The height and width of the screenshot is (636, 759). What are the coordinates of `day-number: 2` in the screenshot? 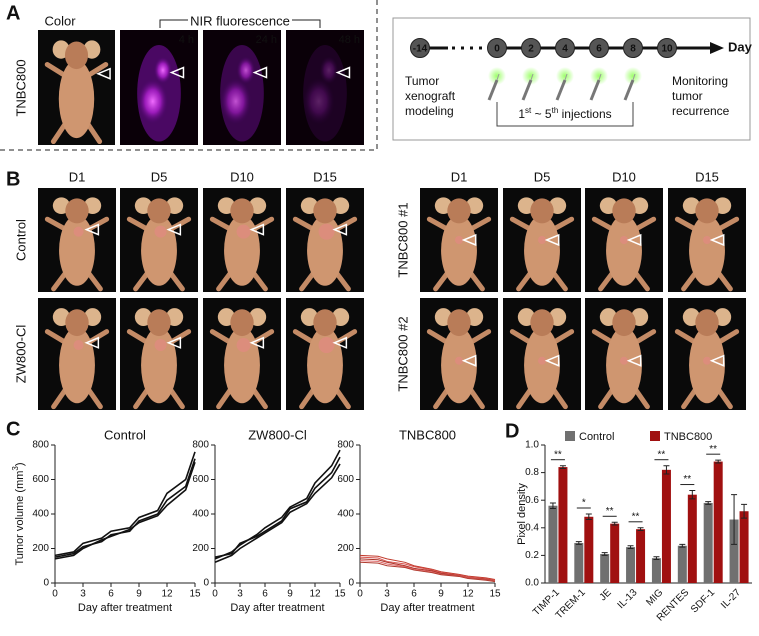 It's located at (531, 49).